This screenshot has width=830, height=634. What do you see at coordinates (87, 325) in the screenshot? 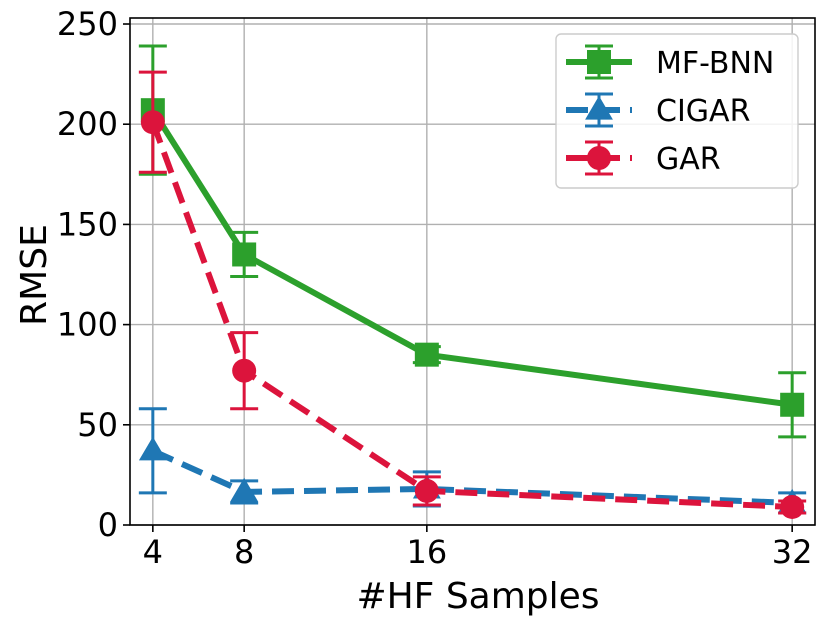
I see `y-tick-label: 100` at bounding box center [87, 325].